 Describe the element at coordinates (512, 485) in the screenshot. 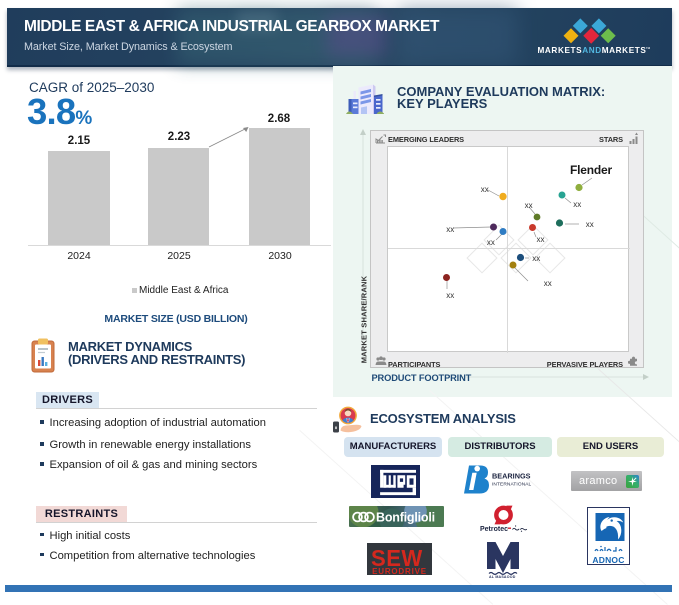

I see `svg-text: INTERNATIONAL` at that location.